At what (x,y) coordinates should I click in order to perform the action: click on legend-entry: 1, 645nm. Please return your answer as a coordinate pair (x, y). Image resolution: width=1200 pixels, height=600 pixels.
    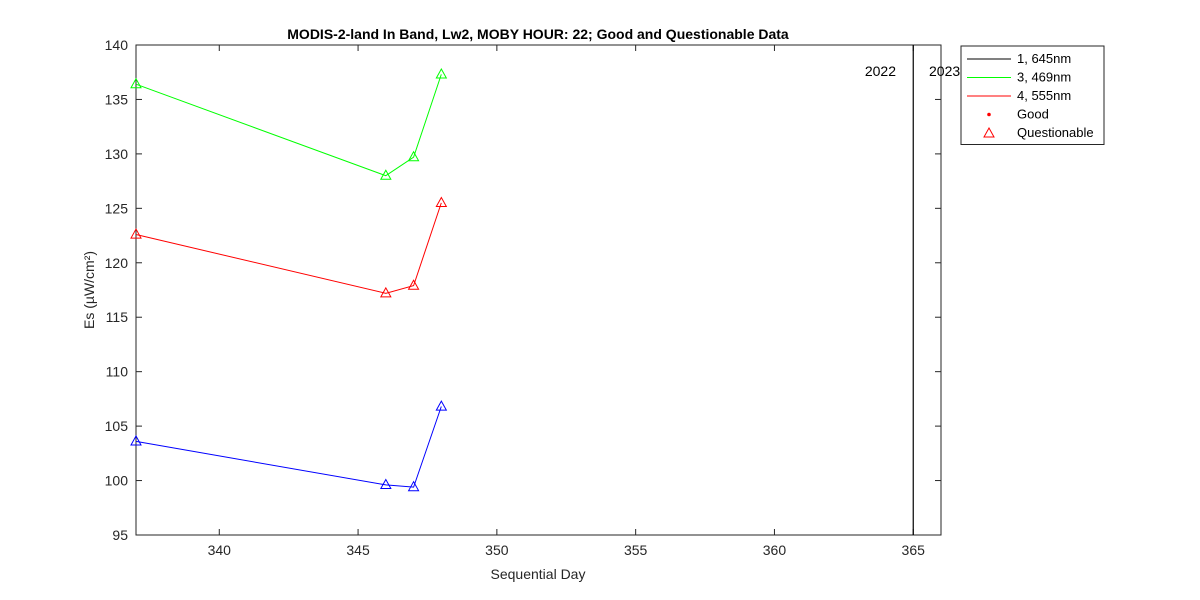
    Looking at the image, I should click on (1019, 58).